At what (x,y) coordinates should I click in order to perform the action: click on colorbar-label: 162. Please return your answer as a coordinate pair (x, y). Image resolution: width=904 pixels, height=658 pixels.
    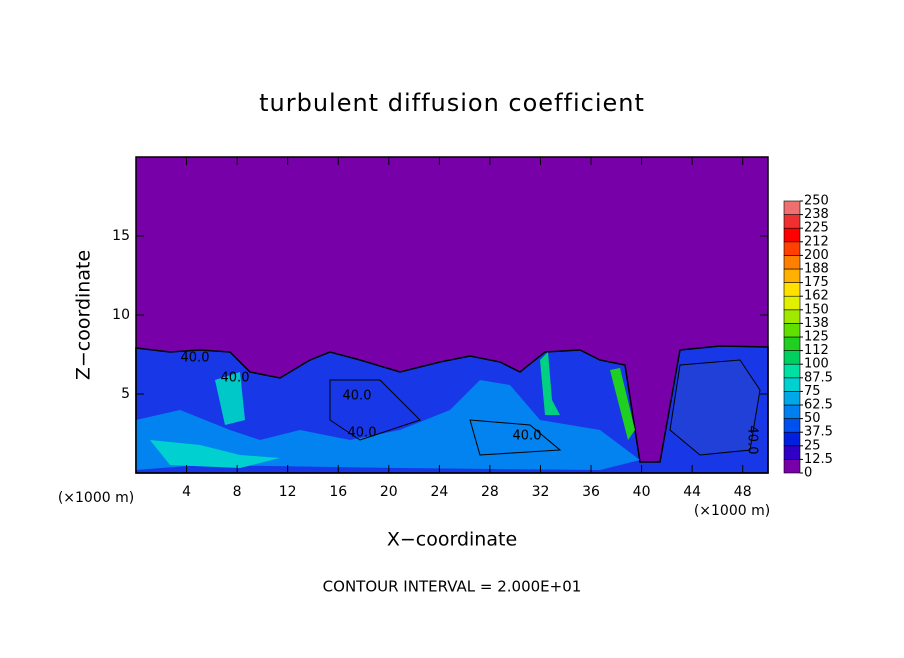
    Looking at the image, I should click on (816, 296).